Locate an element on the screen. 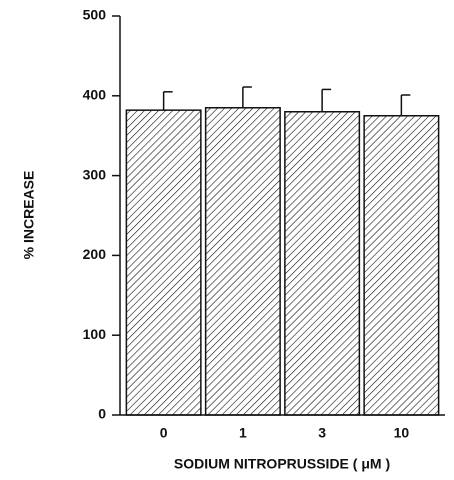  x-tick-label: 0 is located at coordinates (164, 433).